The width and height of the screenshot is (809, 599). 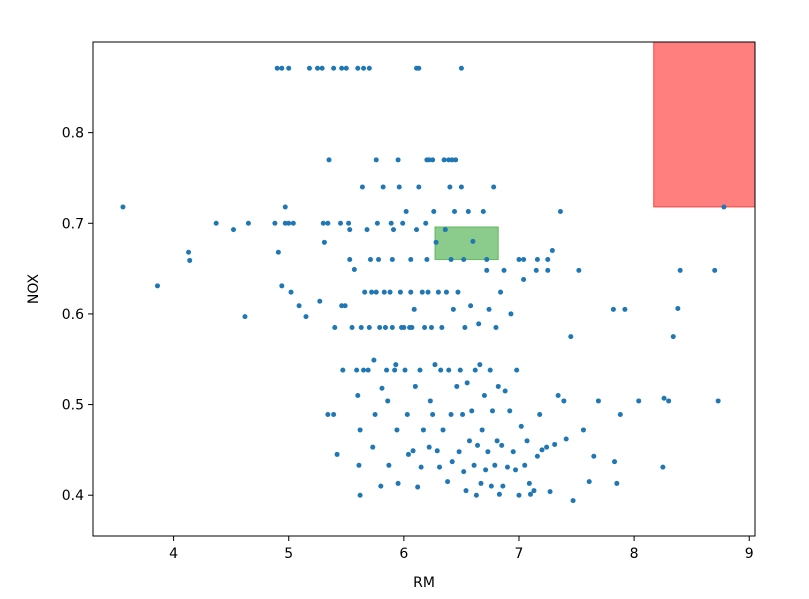 I want to click on y-axis-ticks: 0.4 0.5 0.6 0.7 0.8, so click(x=77, y=315).